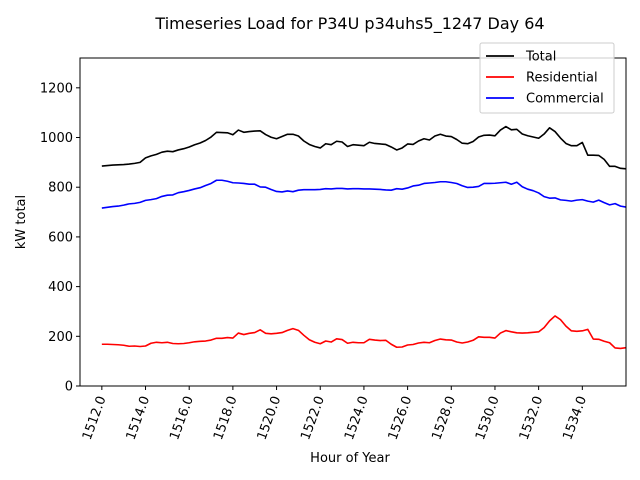  I want to click on y-tick-label: 800, so click(60, 188).